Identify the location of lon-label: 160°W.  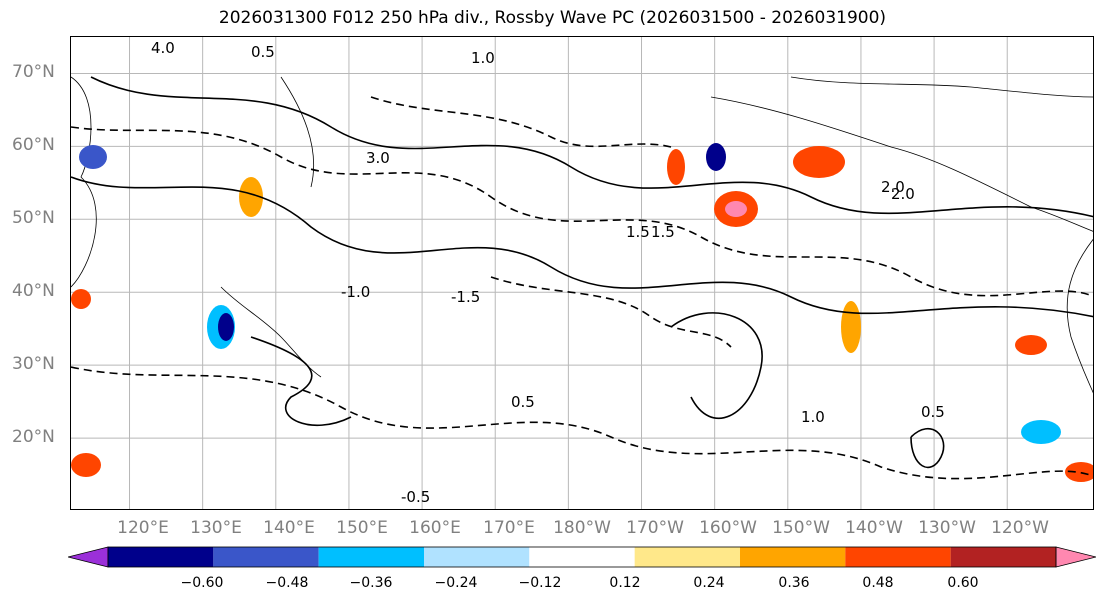
(728, 528).